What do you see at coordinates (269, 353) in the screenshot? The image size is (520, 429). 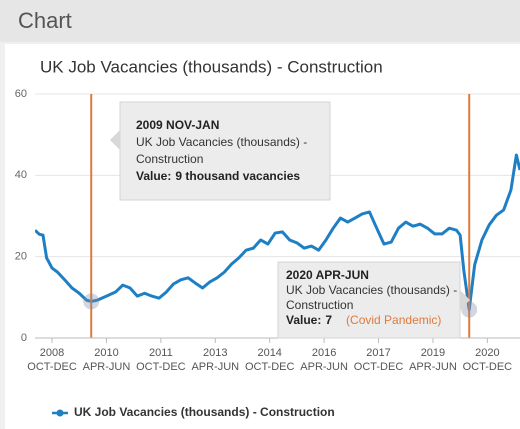 I see `x-tick-label: 2014` at bounding box center [269, 353].